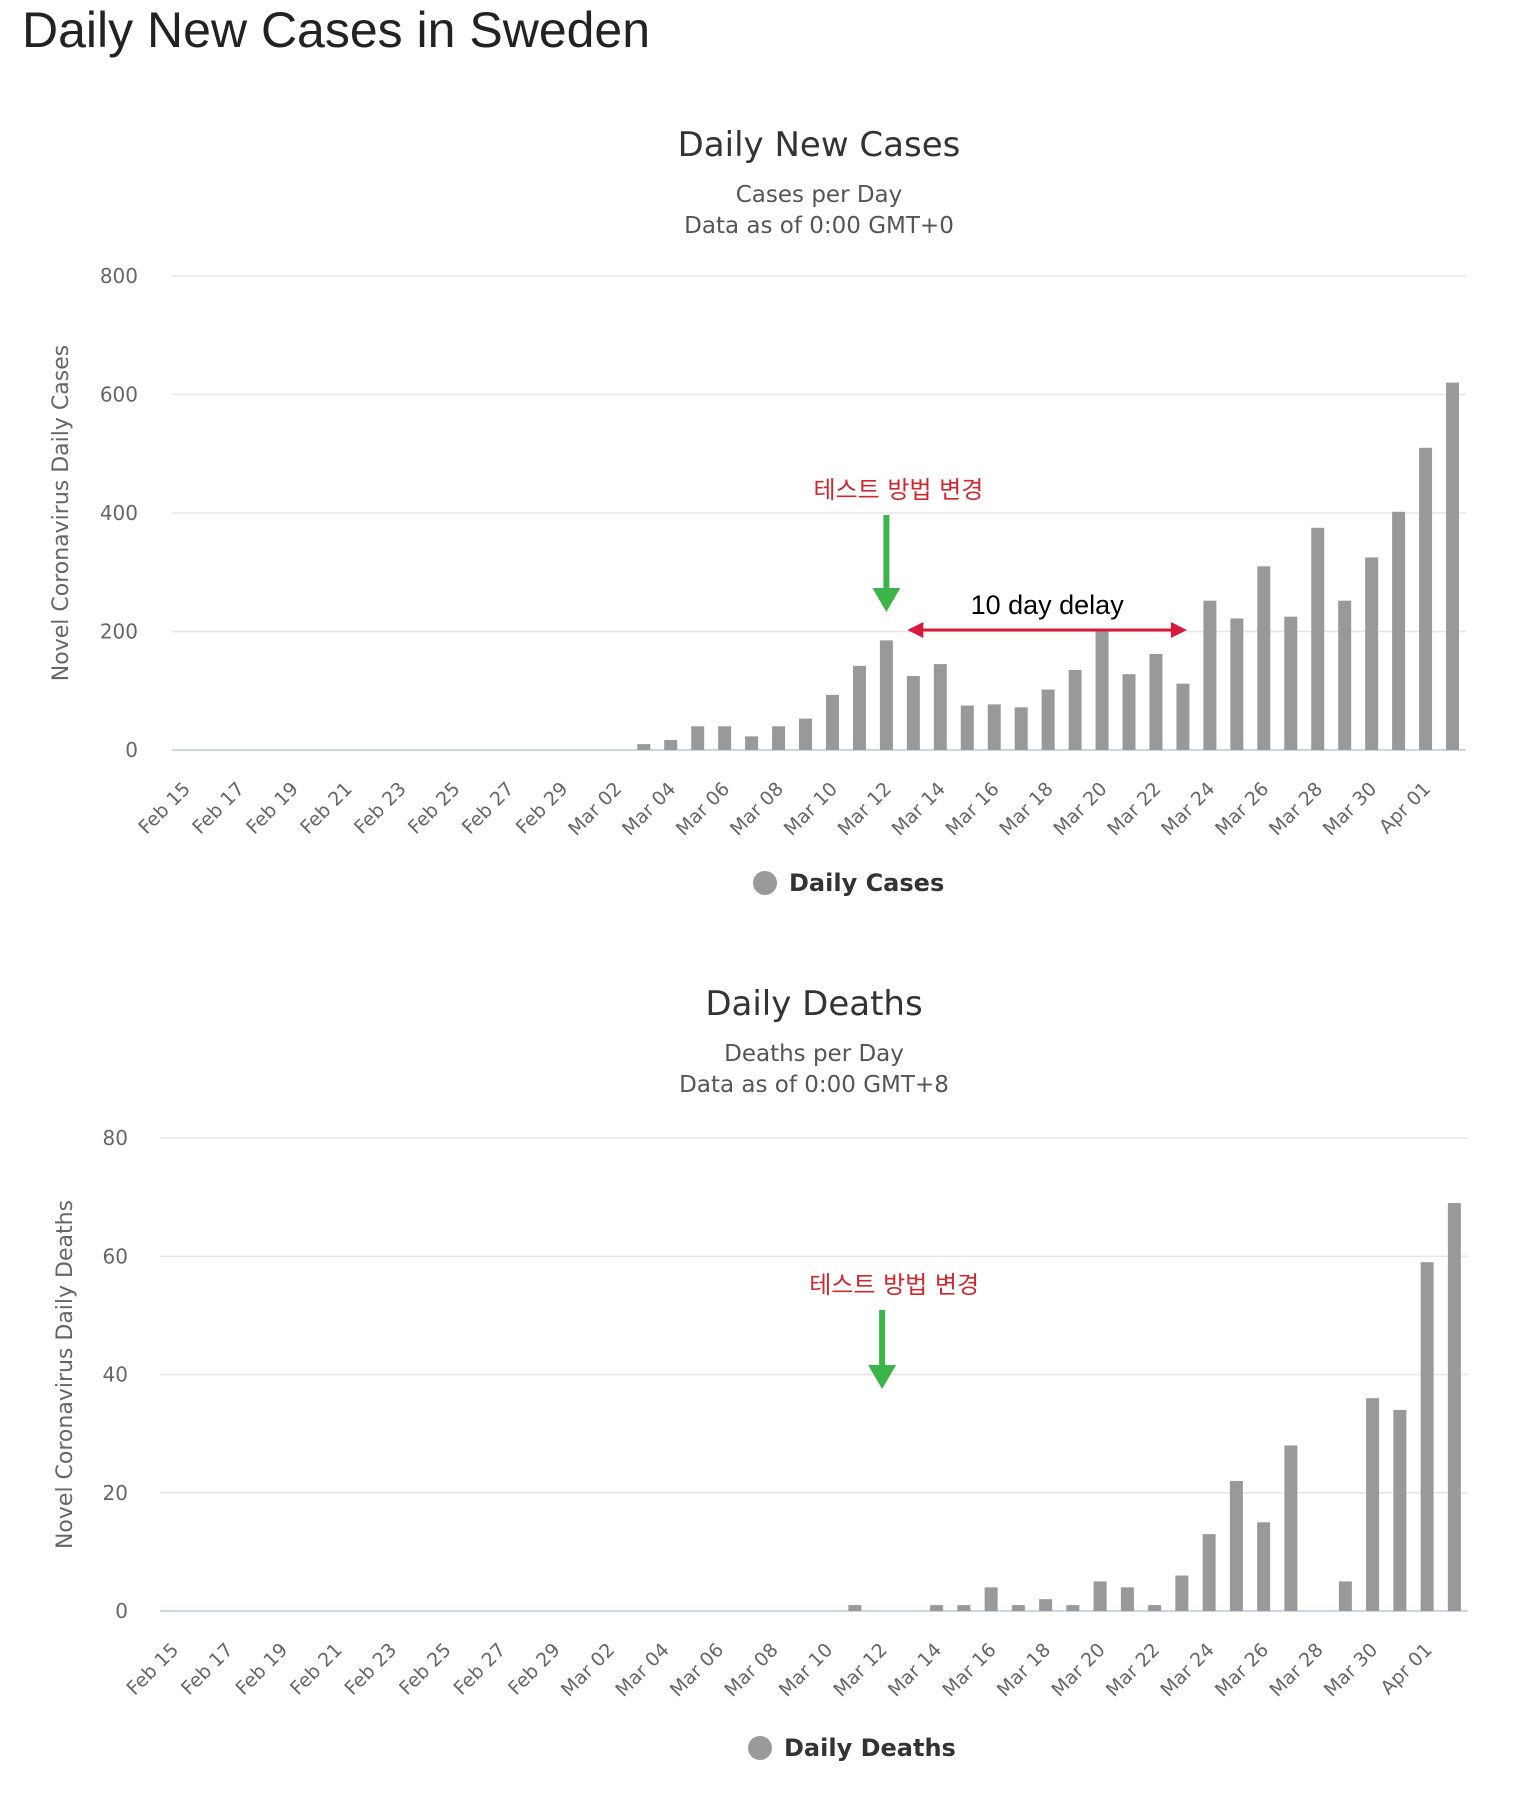  I want to click on method-change-annotation: 테스트 방법 변경, so click(894, 1285).